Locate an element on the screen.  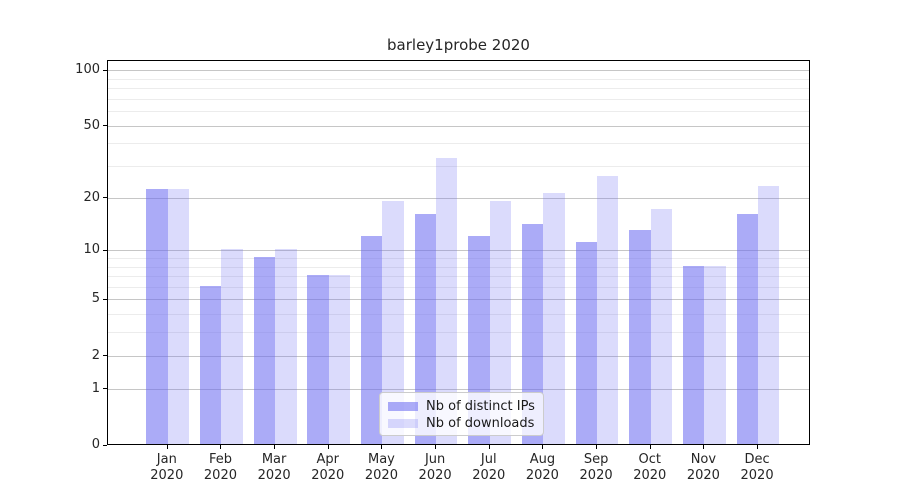
bar-jun-distinct-ips is located at coordinates (425, 328).